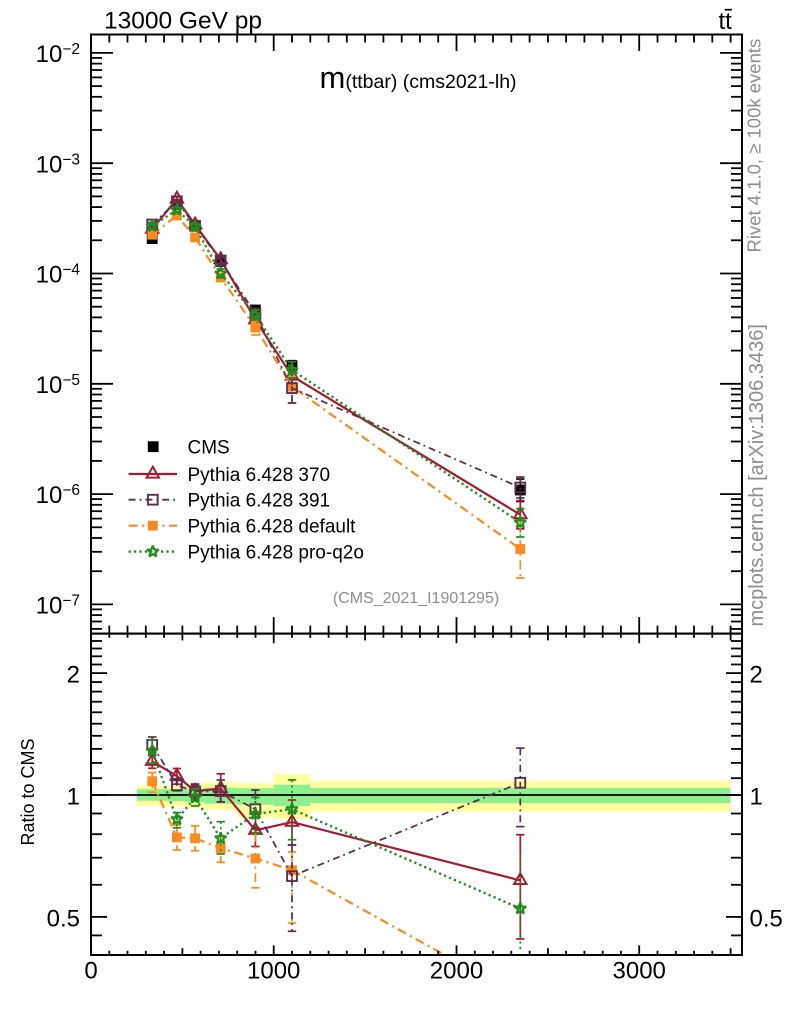 Image resolution: width=786 pixels, height=1024 pixels. What do you see at coordinates (416, 598) in the screenshot?
I see `svg-text: (CMS_2021_I1901295)` at bounding box center [416, 598].